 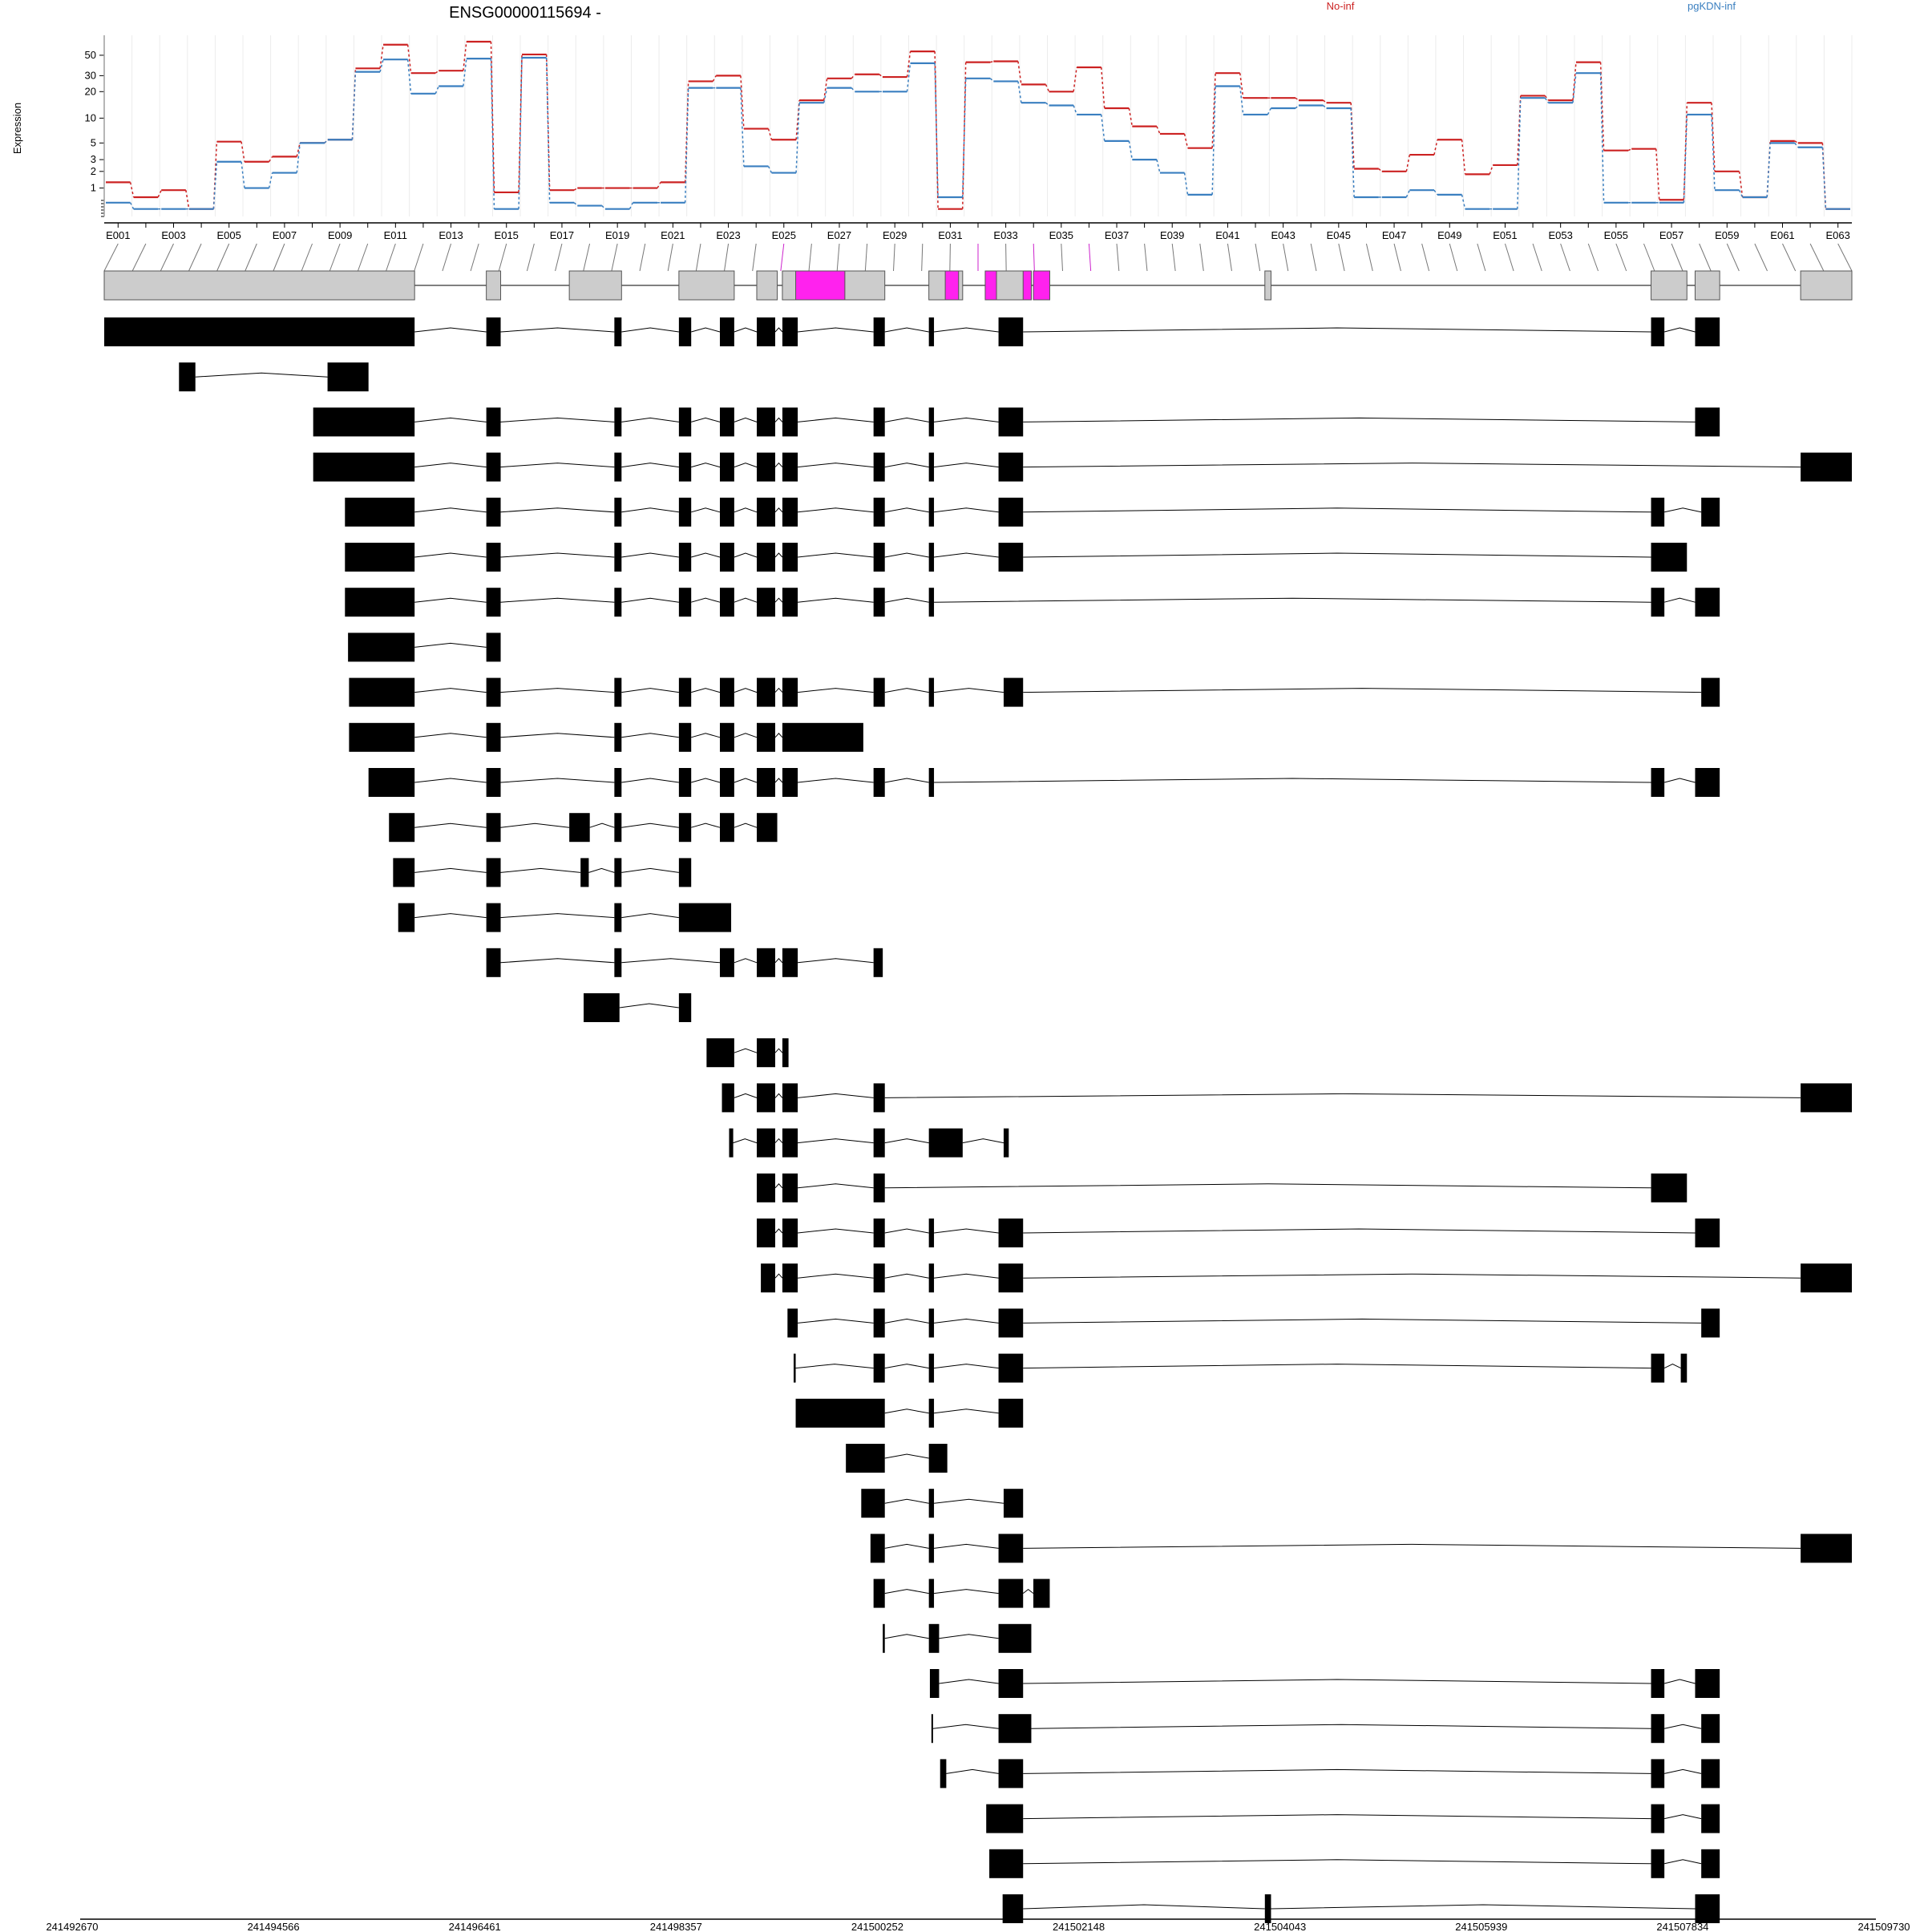 I want to click on exon-label: E059, so click(x=1727, y=235).